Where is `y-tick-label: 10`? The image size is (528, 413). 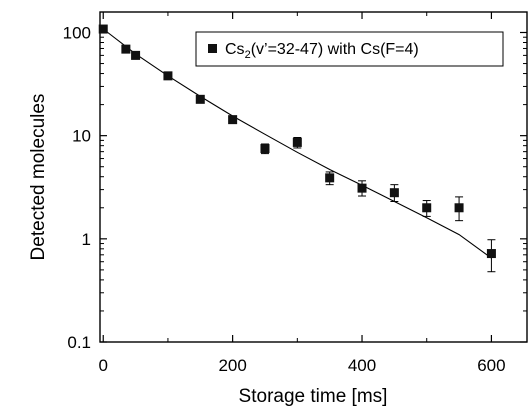 y-tick-label: 10 is located at coordinates (81, 136).